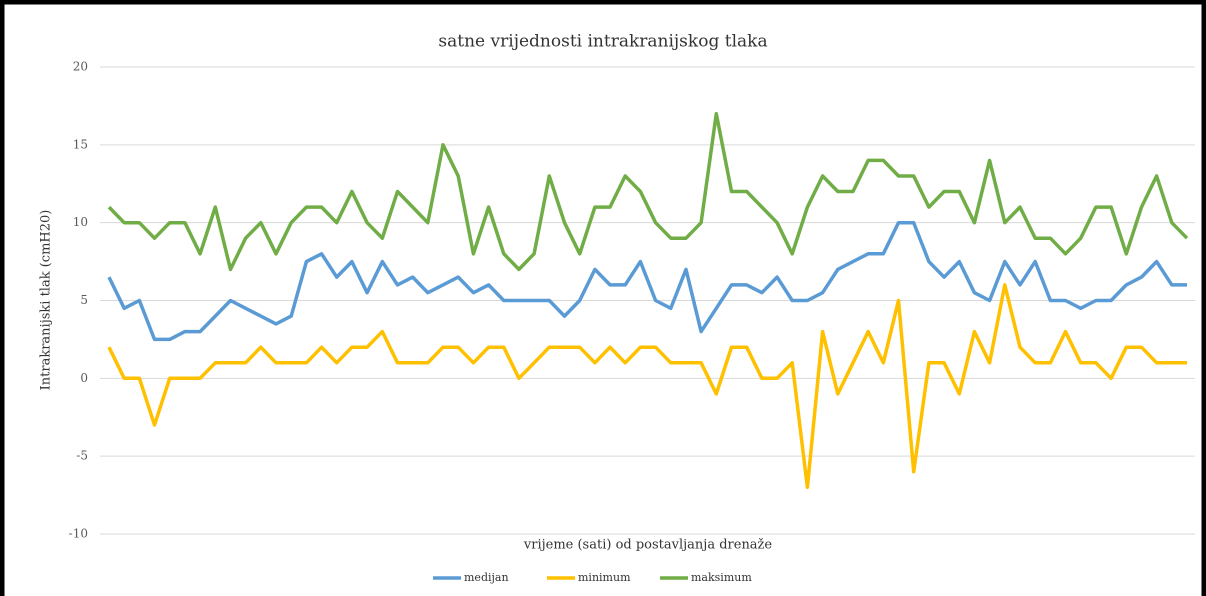  Describe the element at coordinates (721, 577) in the screenshot. I see `legend-label: maksimum` at that location.